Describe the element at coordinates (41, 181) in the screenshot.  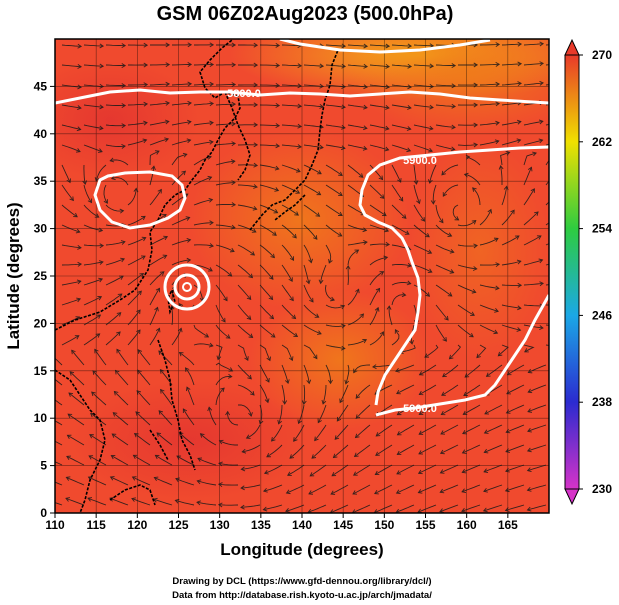
I see `y-tick-label-7: 35` at that location.